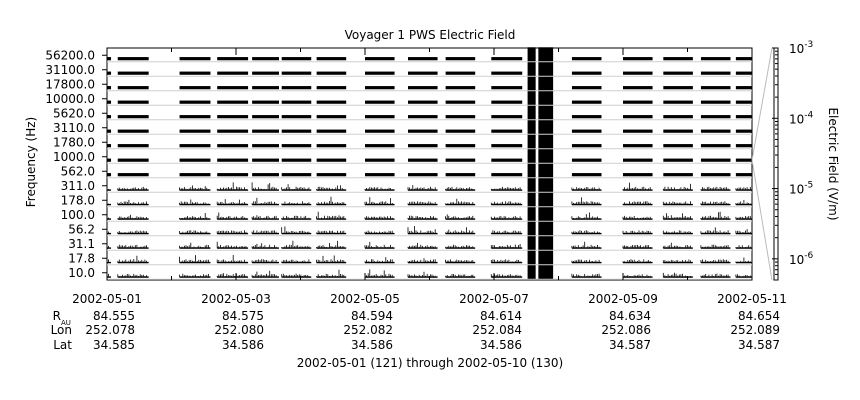 The width and height of the screenshot is (860, 400). What do you see at coordinates (801, 48) in the screenshot?
I see `colorbar-tick-label: 10-3` at bounding box center [801, 48].